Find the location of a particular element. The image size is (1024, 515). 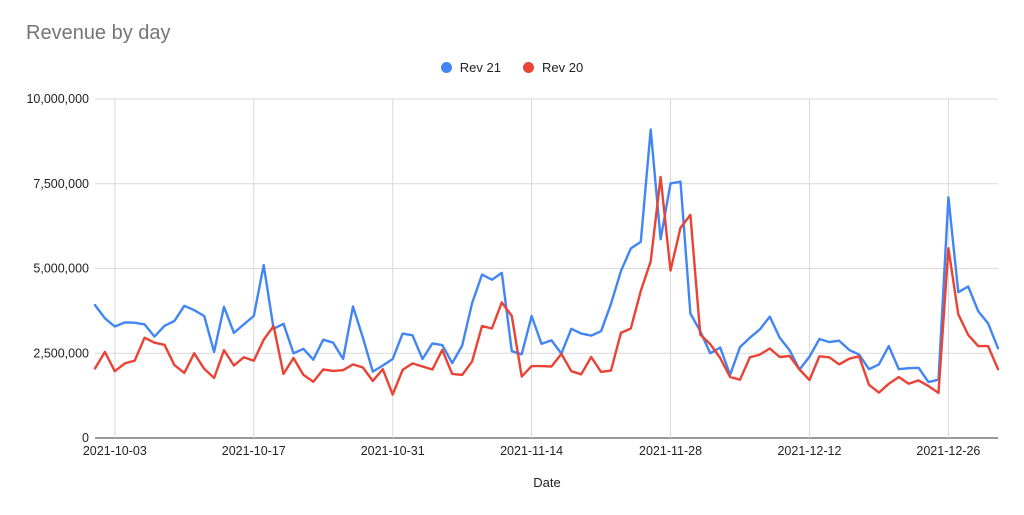

x-tick-label: 2021-10-03 is located at coordinates (115, 451).